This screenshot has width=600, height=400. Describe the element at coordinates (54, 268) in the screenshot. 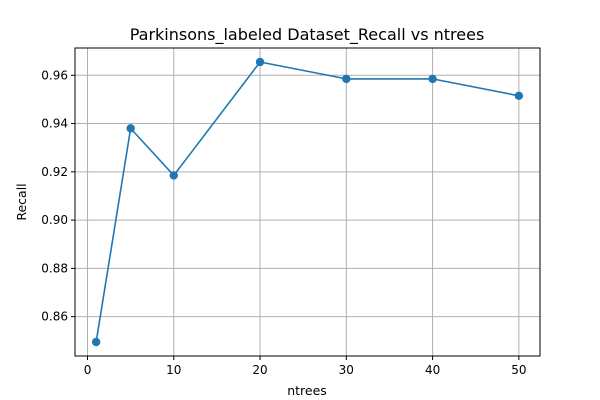

I see `y-tick-label: 0.88` at that location.